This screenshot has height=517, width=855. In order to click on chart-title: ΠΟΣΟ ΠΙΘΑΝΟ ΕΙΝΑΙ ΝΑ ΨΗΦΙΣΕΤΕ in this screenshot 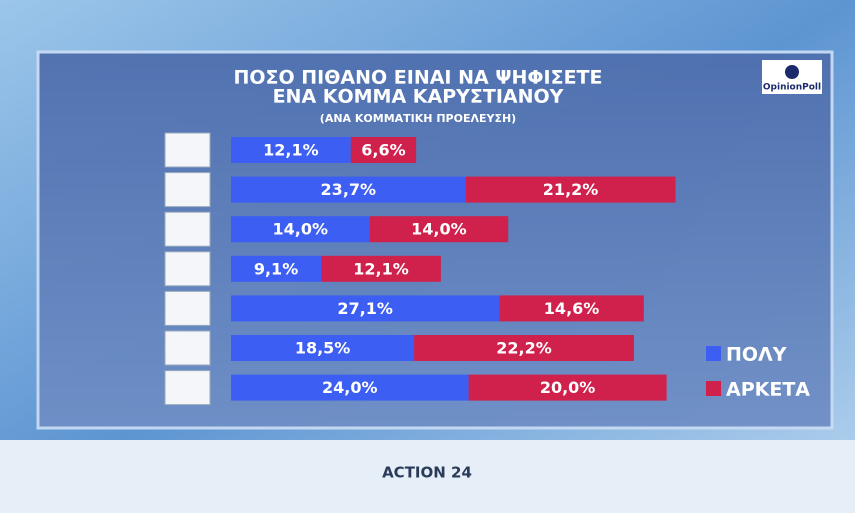, I will do `click(417, 78)`.